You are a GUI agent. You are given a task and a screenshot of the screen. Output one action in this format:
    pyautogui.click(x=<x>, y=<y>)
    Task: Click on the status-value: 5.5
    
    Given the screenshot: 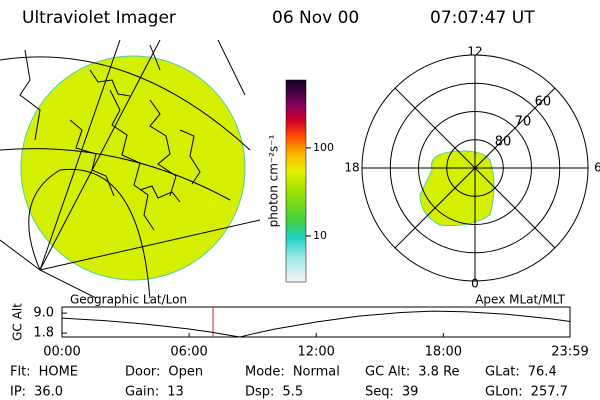 What is the action you would take?
    pyautogui.click(x=292, y=392)
    